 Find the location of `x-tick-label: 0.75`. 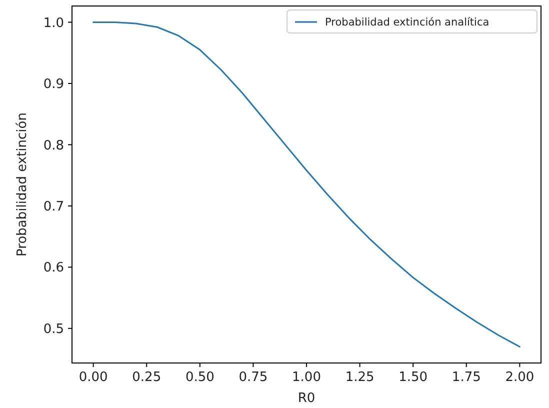

x-tick-label: 0.75 is located at coordinates (253, 377).